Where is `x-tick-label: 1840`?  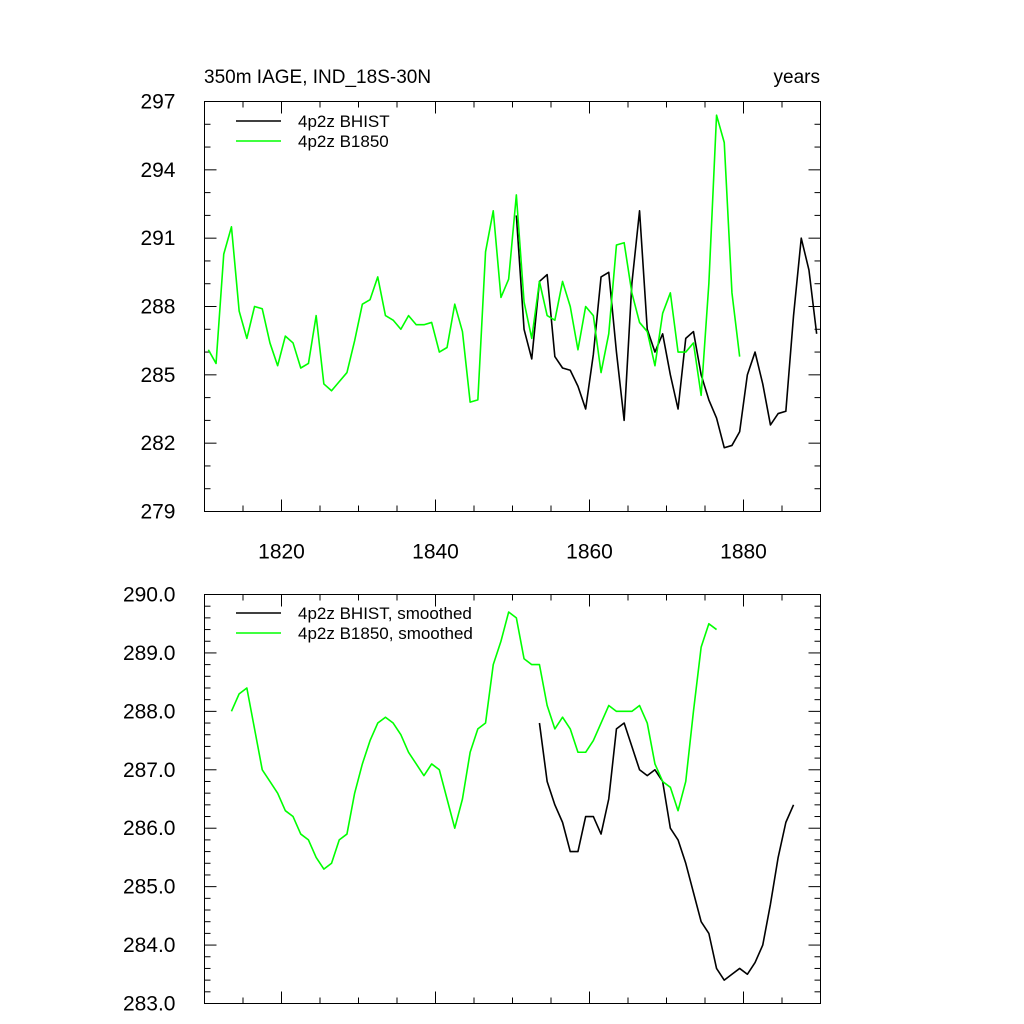
x-tick-label: 1840 is located at coordinates (435, 552).